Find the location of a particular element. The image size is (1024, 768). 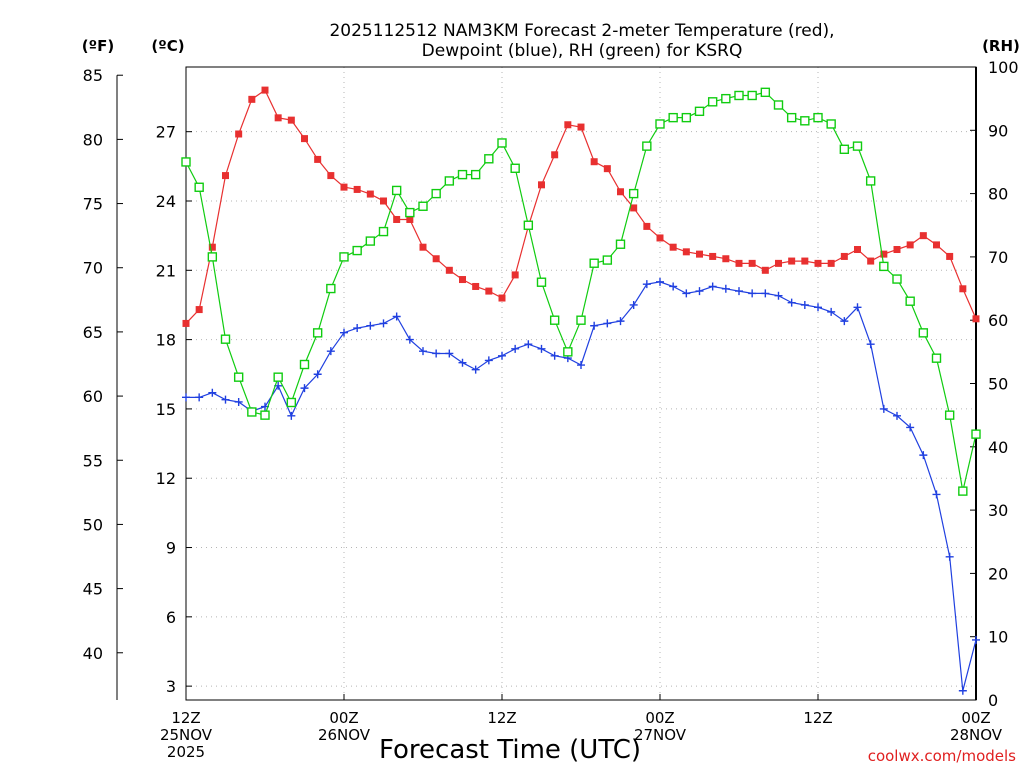

chart-title-line2: Dewpoint (blue), RH (green) for KSRQ is located at coordinates (582, 51).